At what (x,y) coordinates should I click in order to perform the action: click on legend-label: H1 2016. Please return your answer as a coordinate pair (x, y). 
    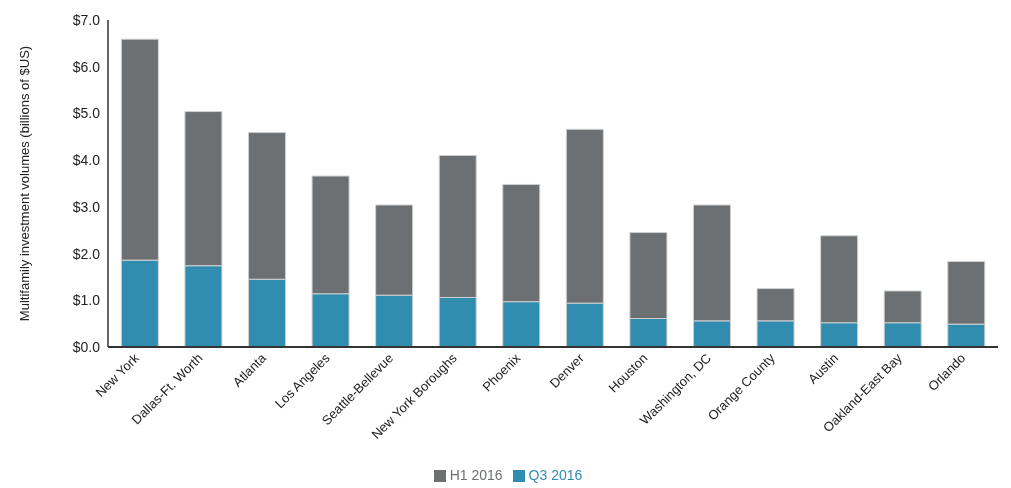
    Looking at the image, I should click on (476, 475).